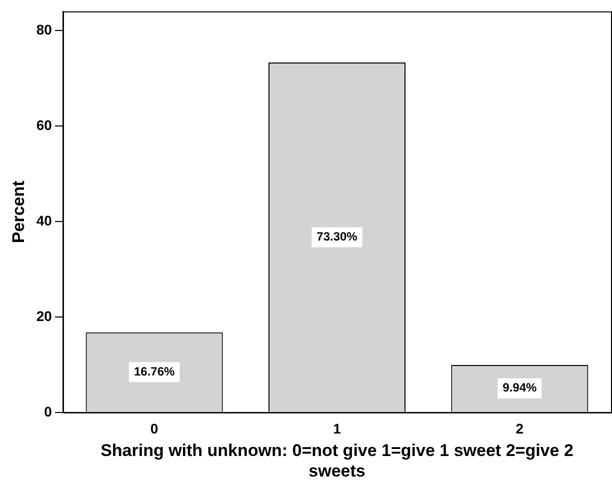 The height and width of the screenshot is (482, 612). Describe the element at coordinates (337, 460) in the screenshot. I see `x-axis-title: Sharing with unknown: 0=not give 1=give 1 sweet 2=give 2 sweets` at that location.